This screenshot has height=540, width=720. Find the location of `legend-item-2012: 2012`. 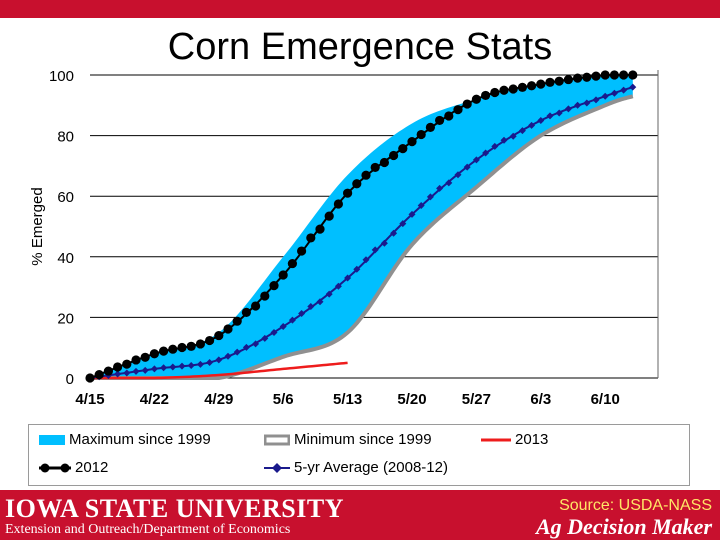

legend-item-2012: 2012 is located at coordinates (73, 467).